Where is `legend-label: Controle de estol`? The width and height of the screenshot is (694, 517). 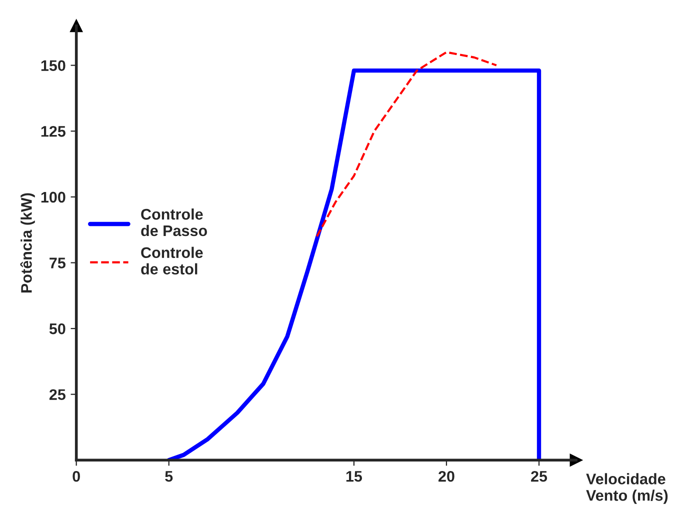 legend-label: Controle de estol is located at coordinates (172, 260).